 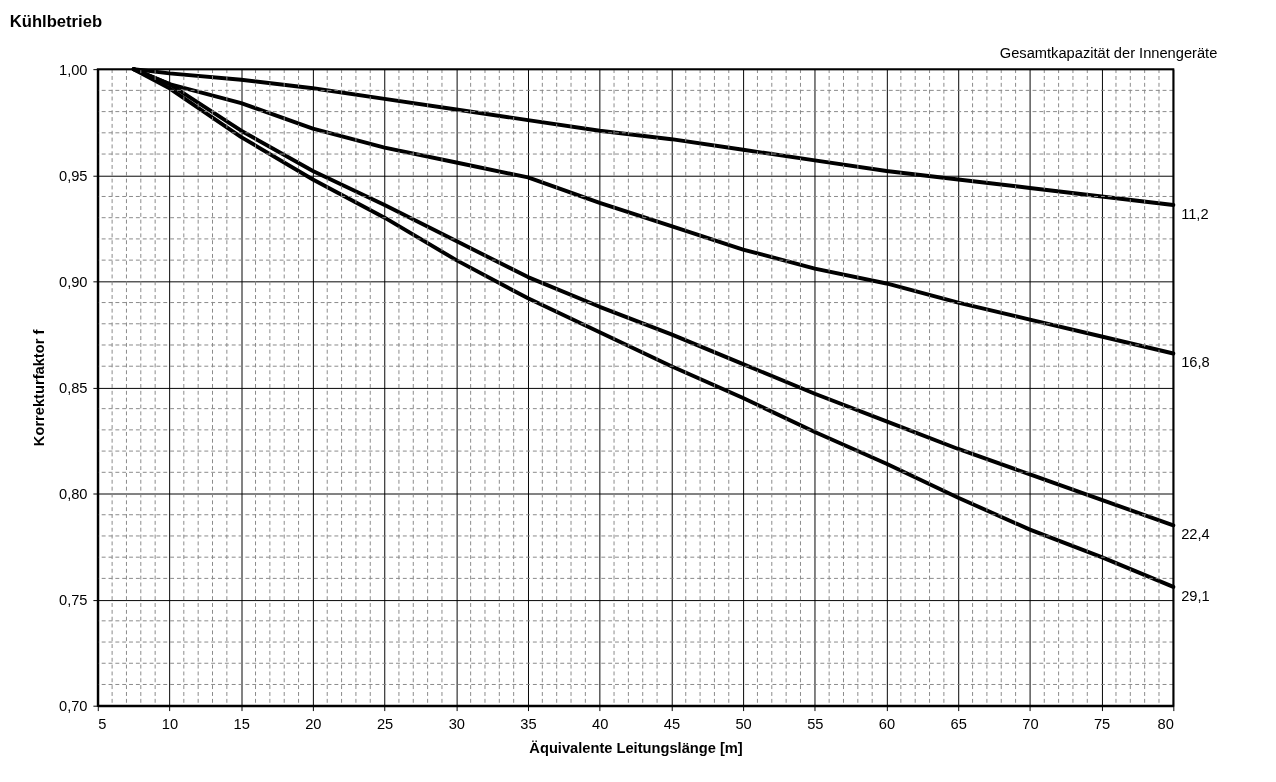 I want to click on series-label: 22,4, so click(x=1195, y=534).